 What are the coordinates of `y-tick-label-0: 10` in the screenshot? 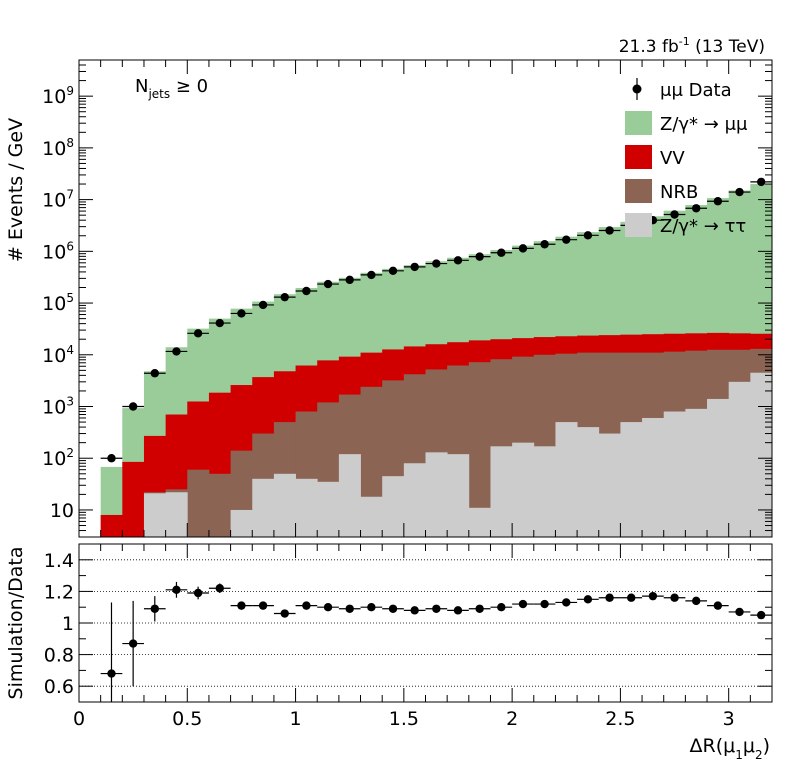 It's located at (62, 511).